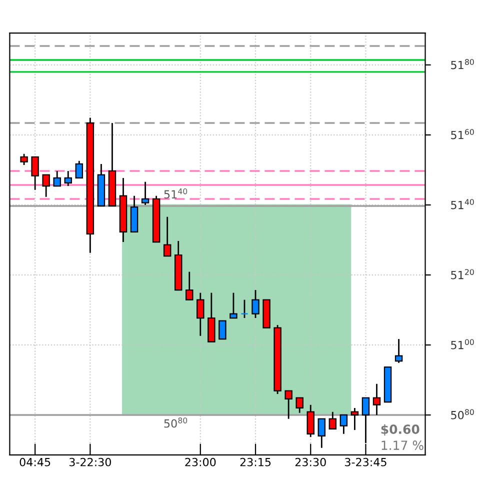 The image size is (486, 486). I want to click on y-tick-label: 51$^{00}$, so click(462, 344).